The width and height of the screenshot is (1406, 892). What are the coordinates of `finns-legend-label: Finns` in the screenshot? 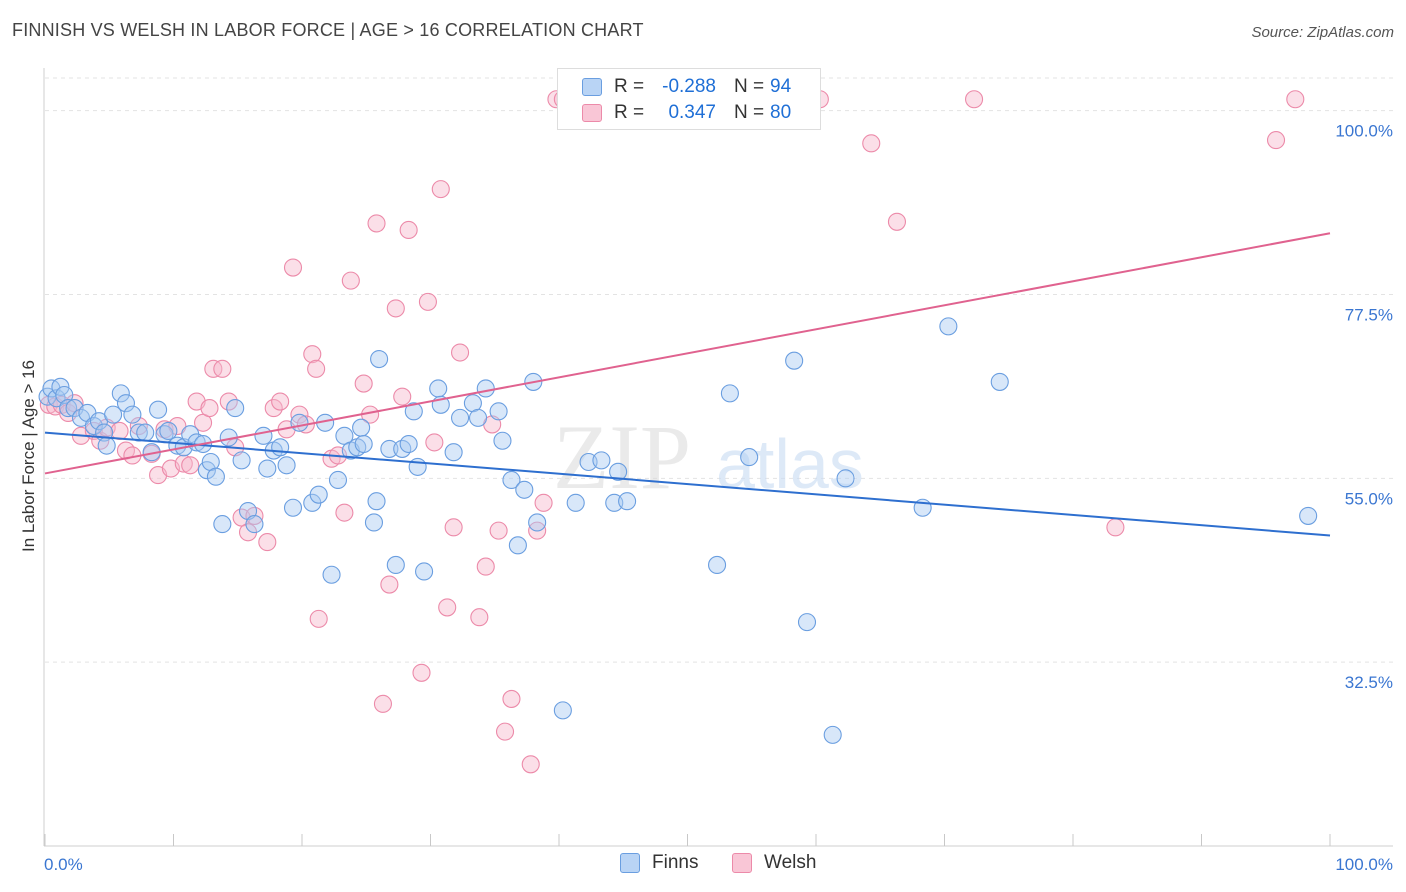 It's located at (675, 862).